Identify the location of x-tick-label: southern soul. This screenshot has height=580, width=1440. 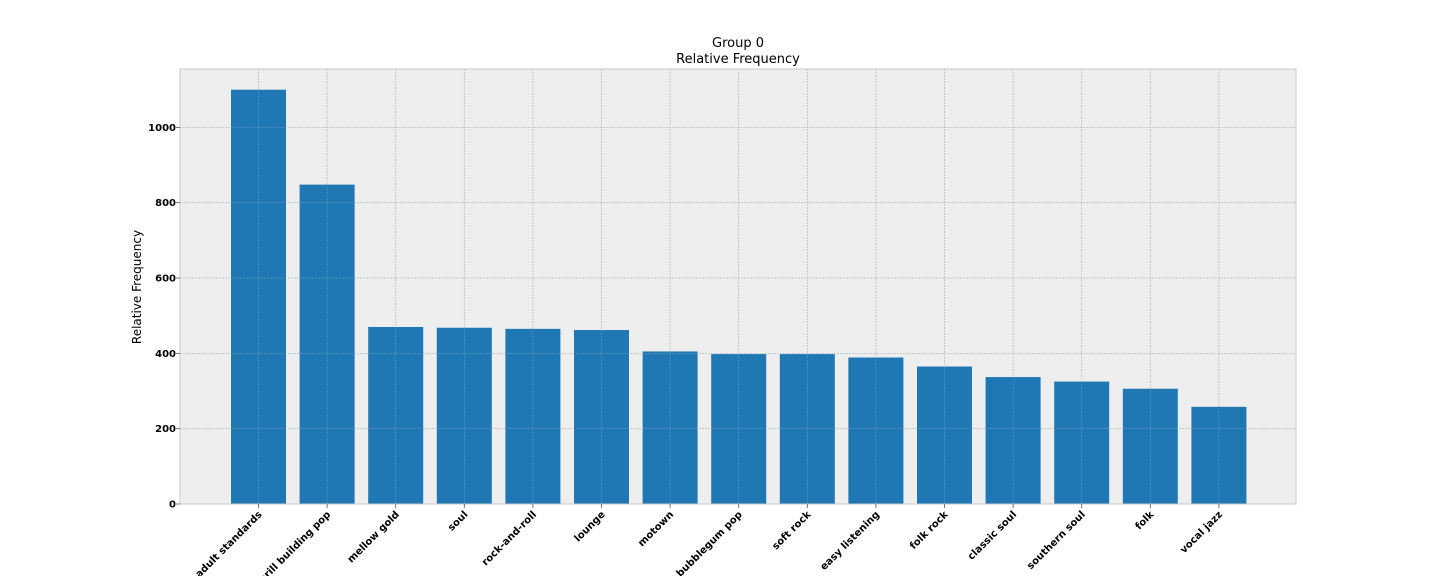
(1056, 540).